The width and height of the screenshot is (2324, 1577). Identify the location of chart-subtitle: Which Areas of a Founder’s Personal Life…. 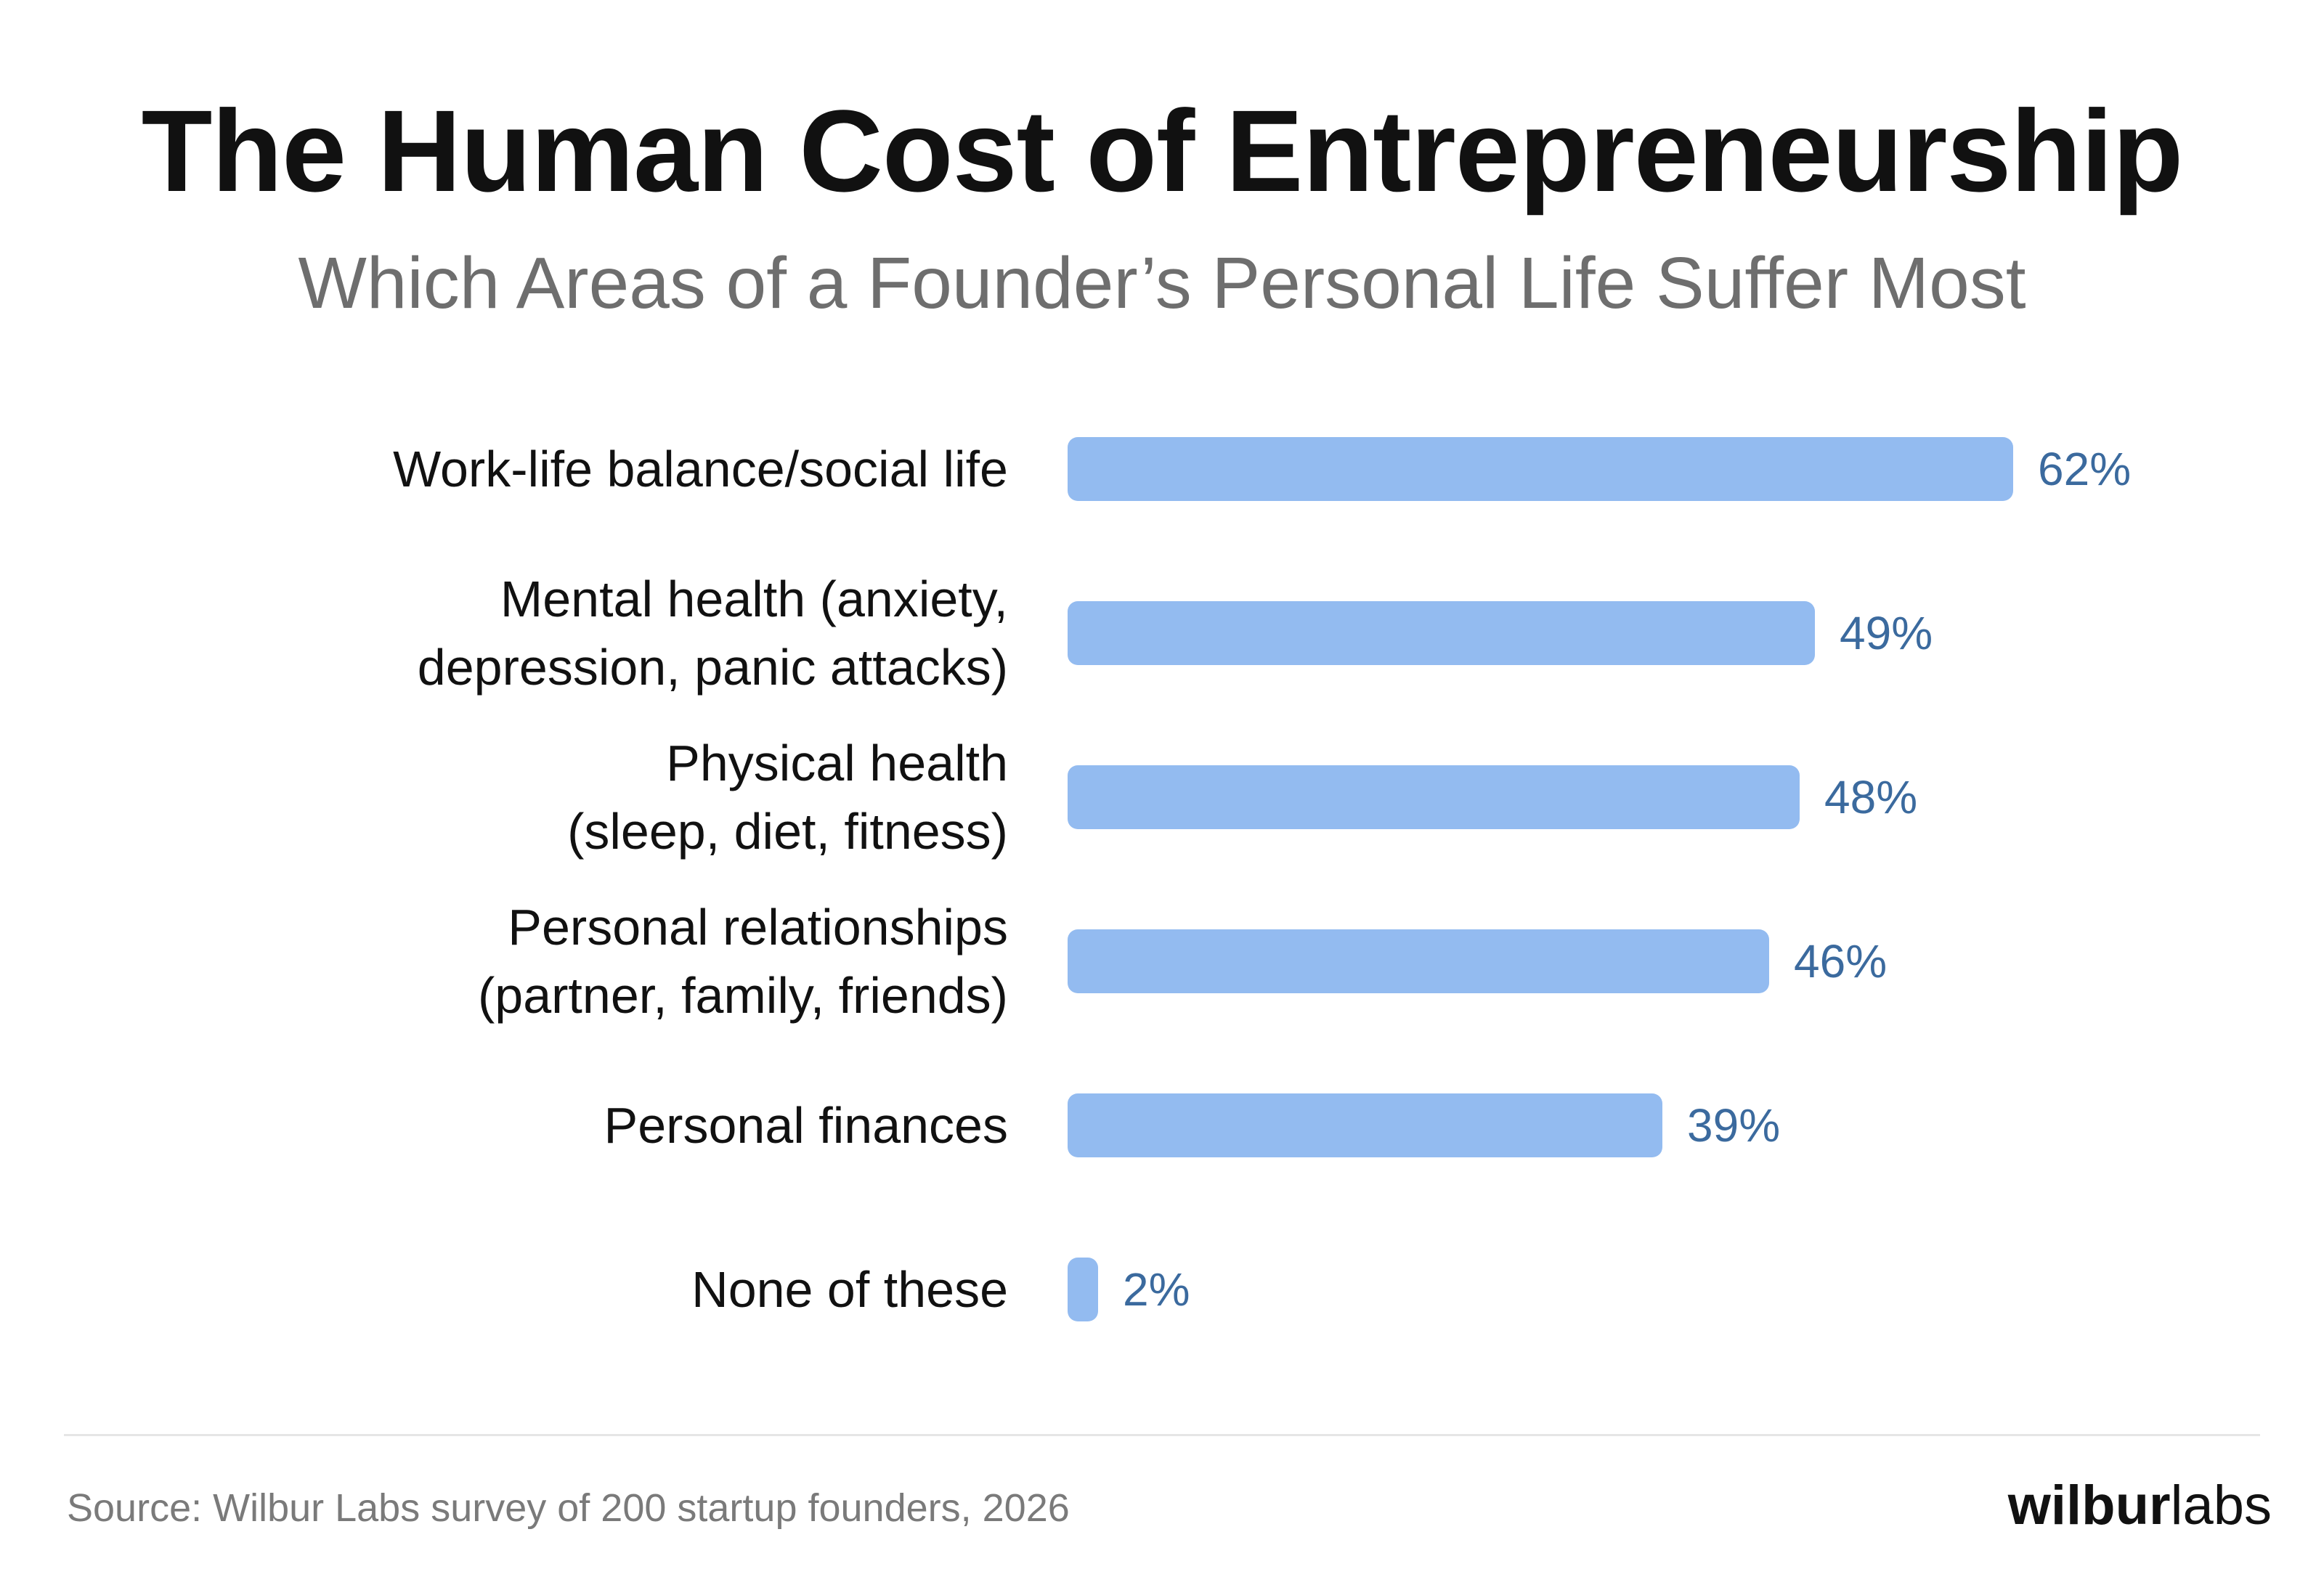
(1162, 283).